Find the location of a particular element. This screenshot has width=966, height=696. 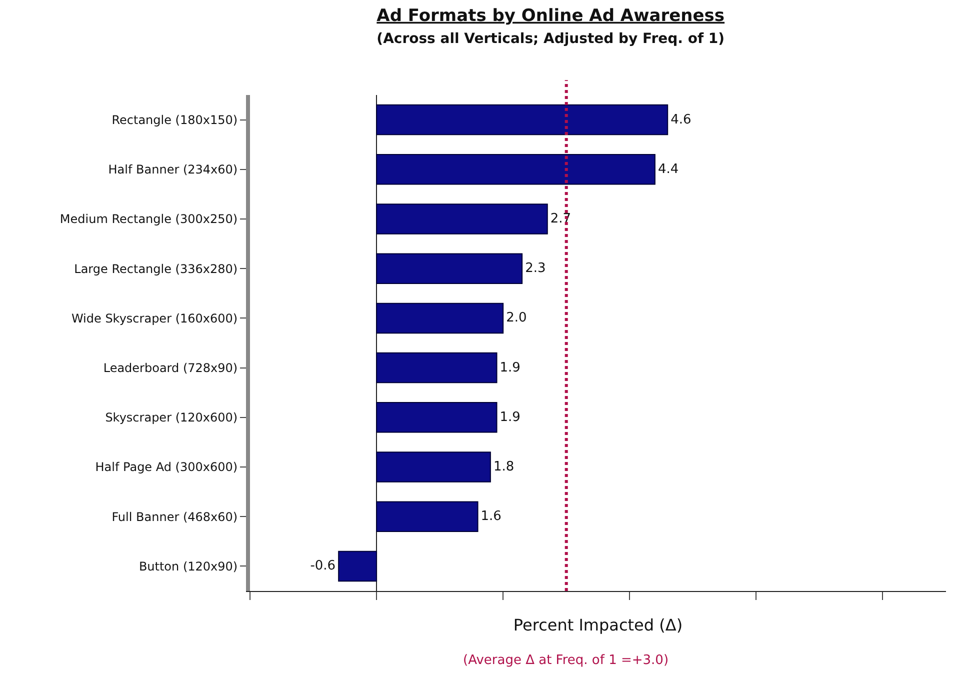

data-label: 1.6 is located at coordinates (491, 516).